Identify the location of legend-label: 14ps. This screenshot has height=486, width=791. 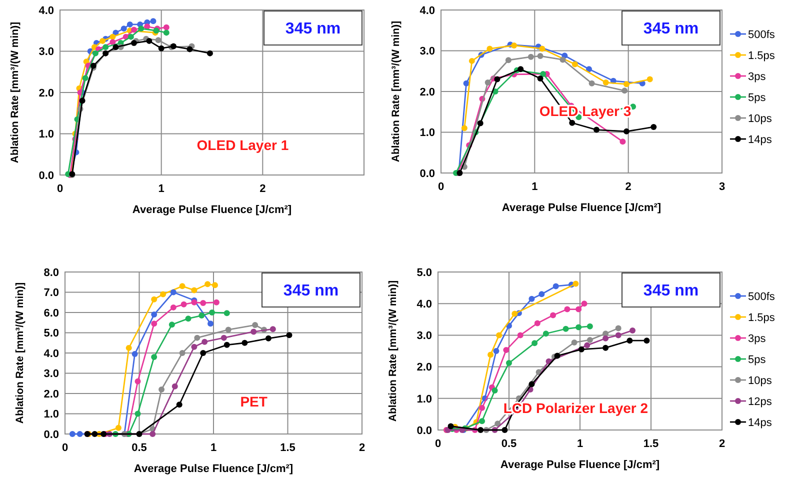
(760, 140).